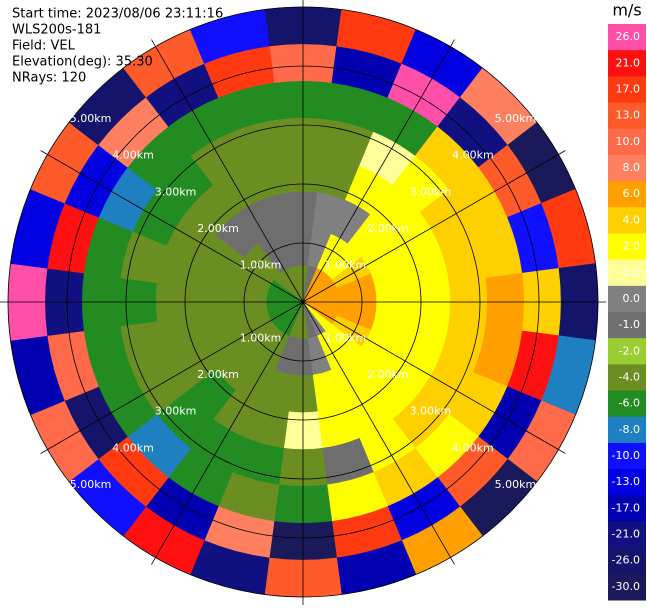 This screenshot has height=611, width=647. I want to click on colorbar-label: 10.0, so click(628, 141).